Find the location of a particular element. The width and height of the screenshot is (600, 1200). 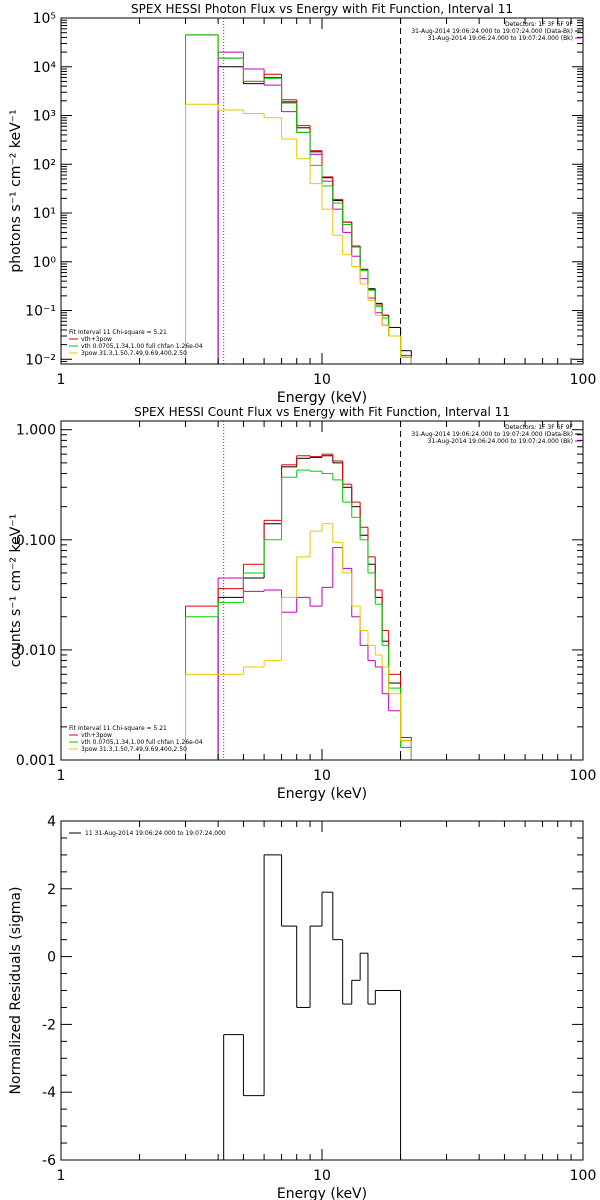

y-tick-label: 10⁵ is located at coordinates (44, 19).